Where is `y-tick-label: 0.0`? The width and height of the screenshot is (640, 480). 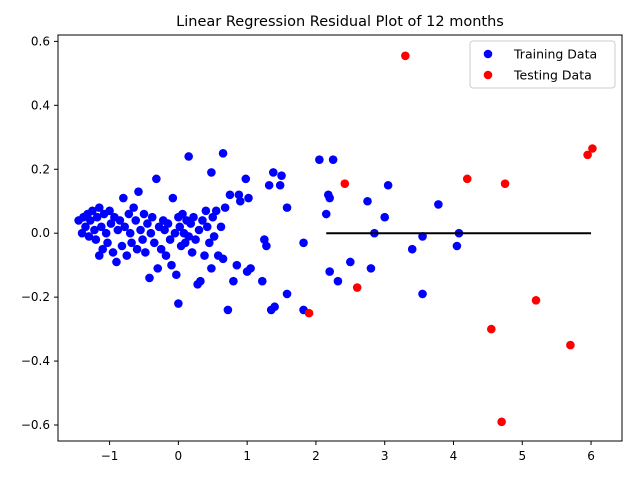 y-tick-label: 0.0 is located at coordinates (40, 233).